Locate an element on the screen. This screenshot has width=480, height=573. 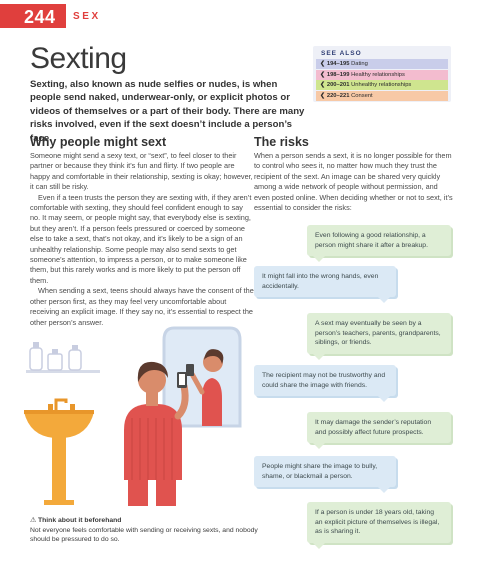
page-number-band is located at coordinates (33, 16).